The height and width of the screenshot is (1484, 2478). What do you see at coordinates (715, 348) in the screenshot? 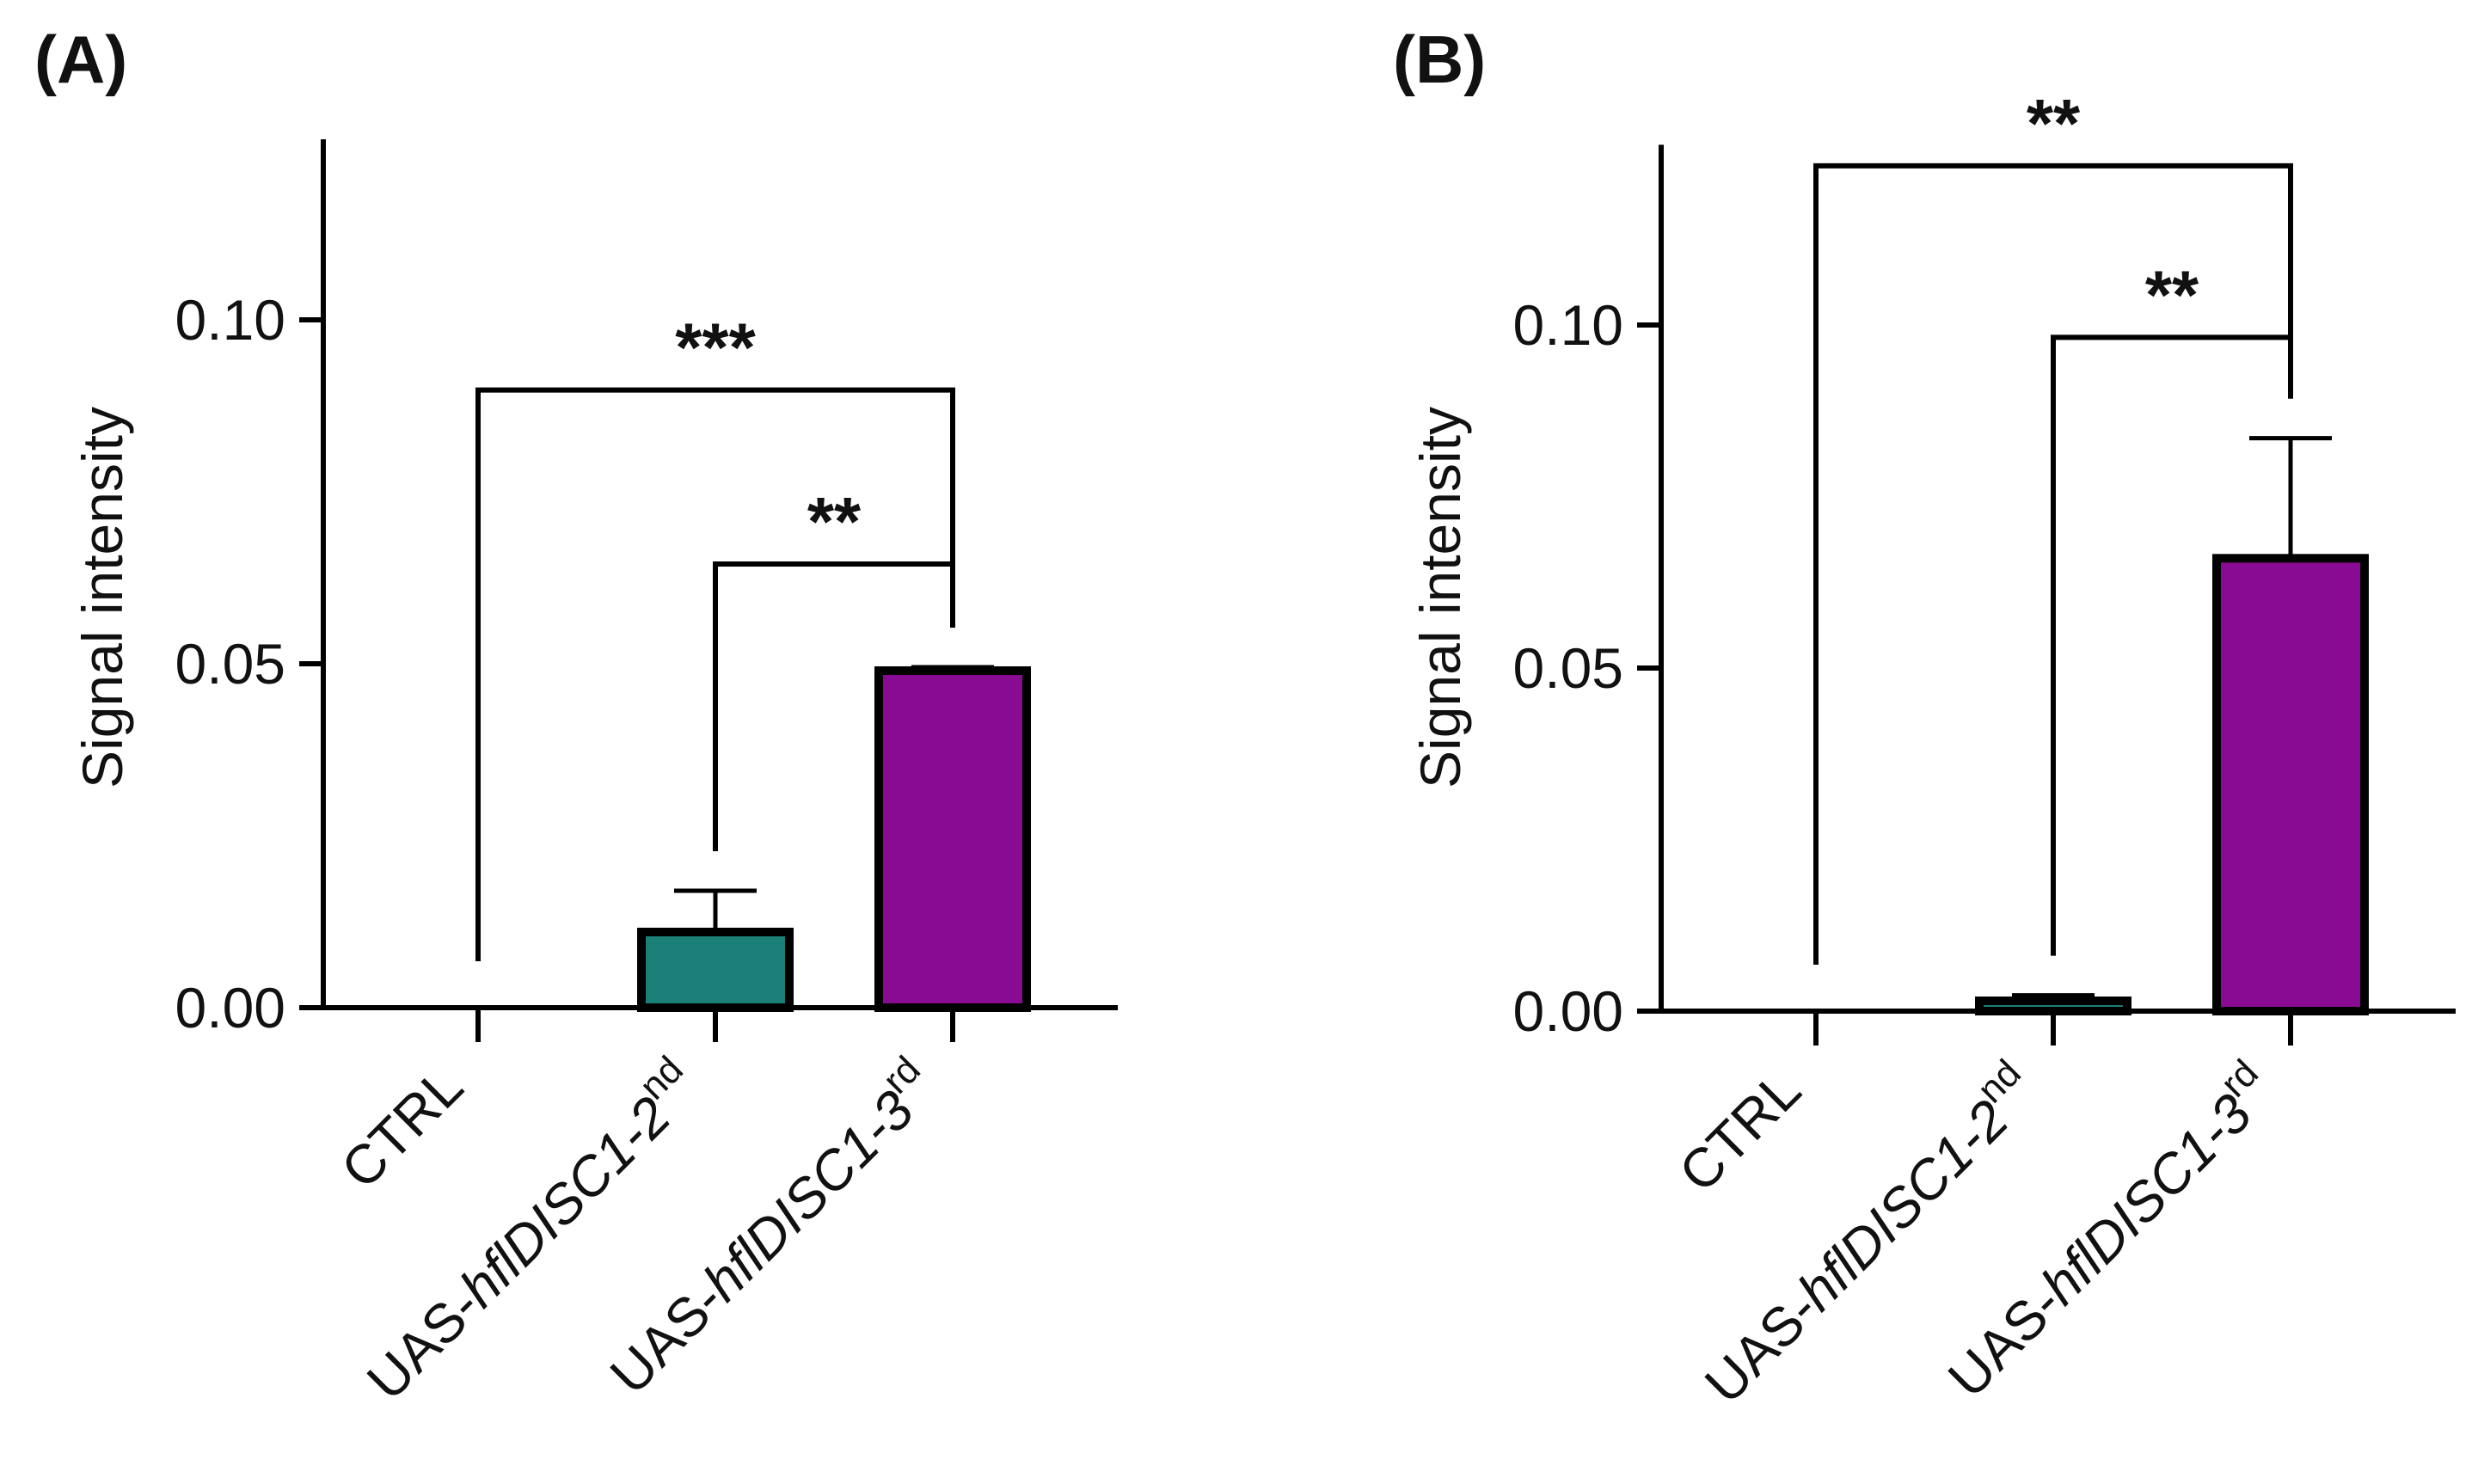
I see `significance-label: ***` at bounding box center [715, 348].